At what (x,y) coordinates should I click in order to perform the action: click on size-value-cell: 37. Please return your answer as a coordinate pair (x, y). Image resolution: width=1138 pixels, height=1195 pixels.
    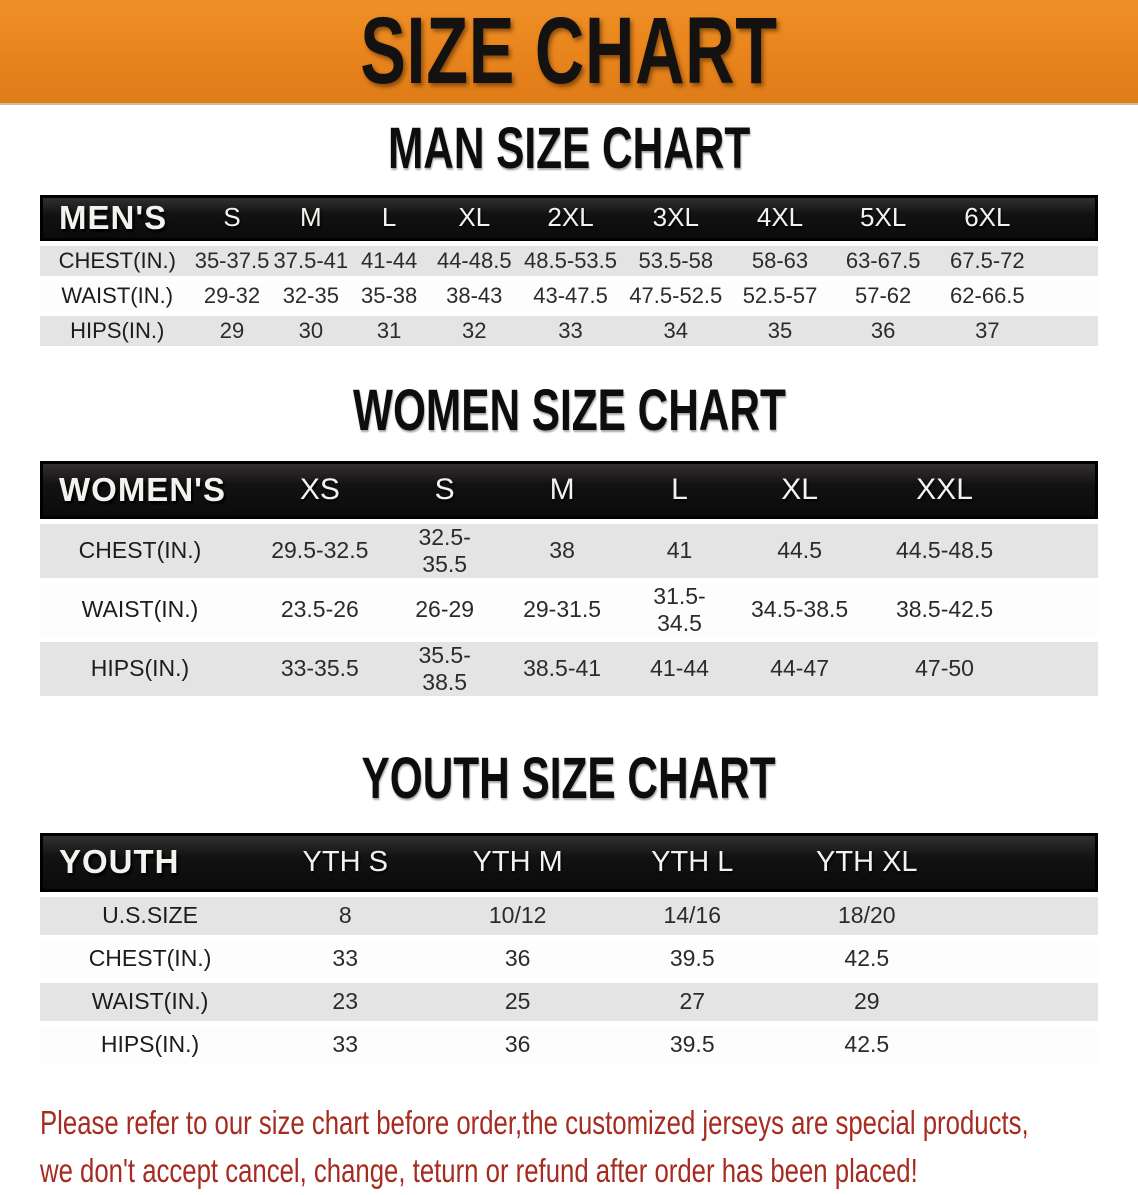
    Looking at the image, I should click on (987, 330).